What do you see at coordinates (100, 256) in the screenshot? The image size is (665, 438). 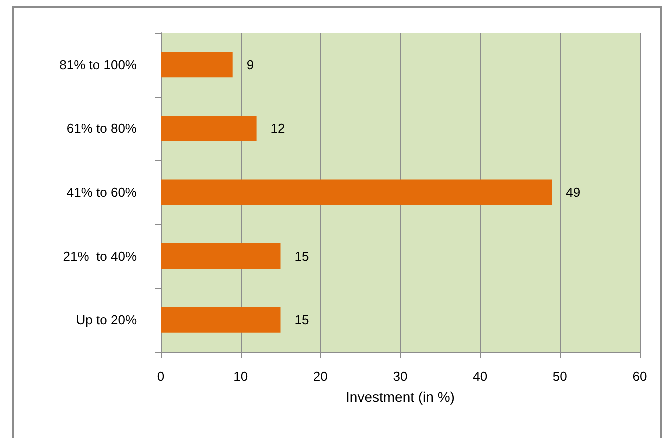 I see `y-tick-label: 21% to 40%` at bounding box center [100, 256].